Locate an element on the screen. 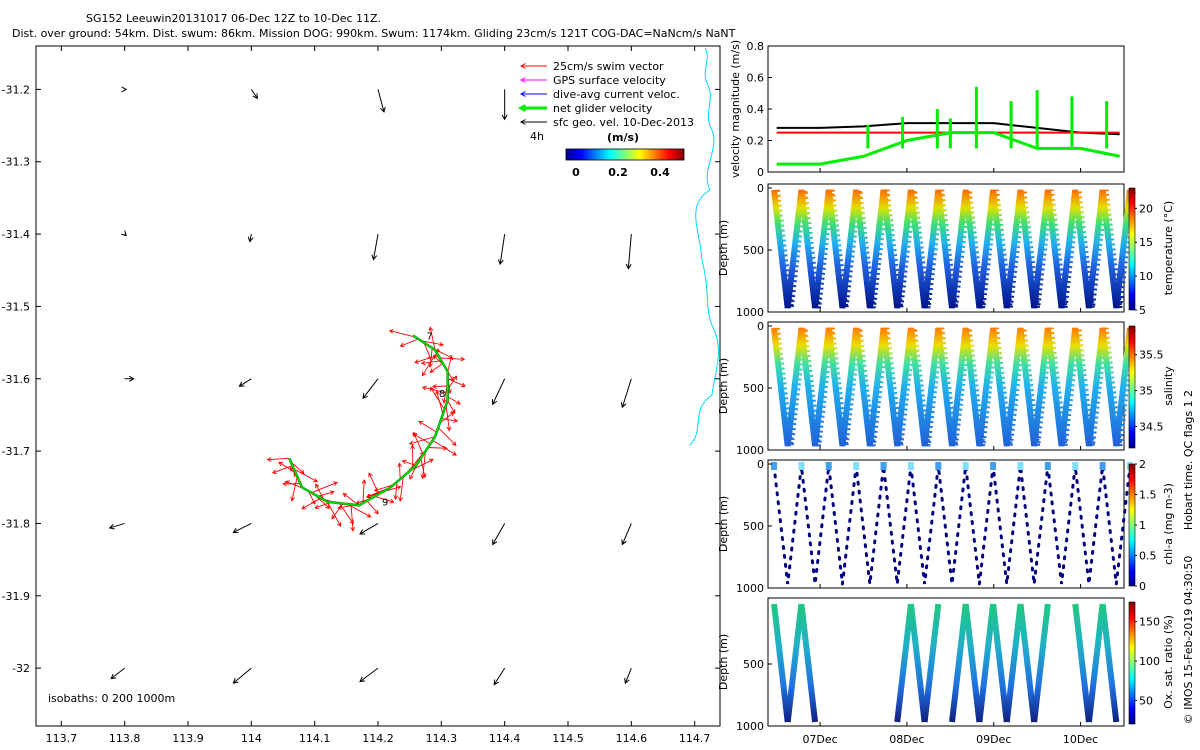  time-x-tick-label: 08Dec is located at coordinates (906, 739).